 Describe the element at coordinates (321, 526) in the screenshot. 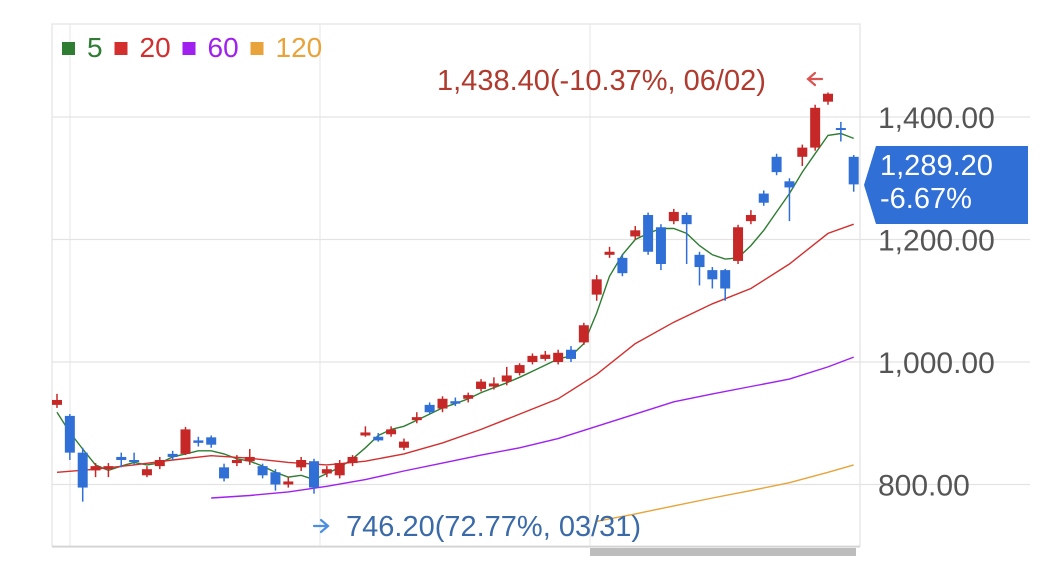

I see `low-arrow-icon` at that location.